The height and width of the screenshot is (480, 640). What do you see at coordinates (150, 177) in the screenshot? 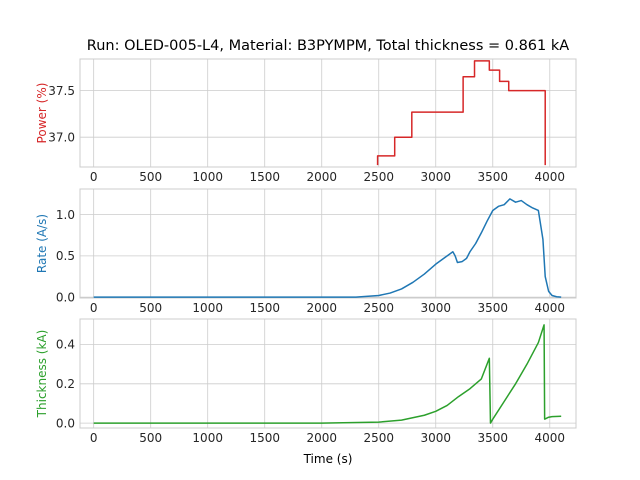
I see `power-xtick-label: 500` at bounding box center [150, 177].